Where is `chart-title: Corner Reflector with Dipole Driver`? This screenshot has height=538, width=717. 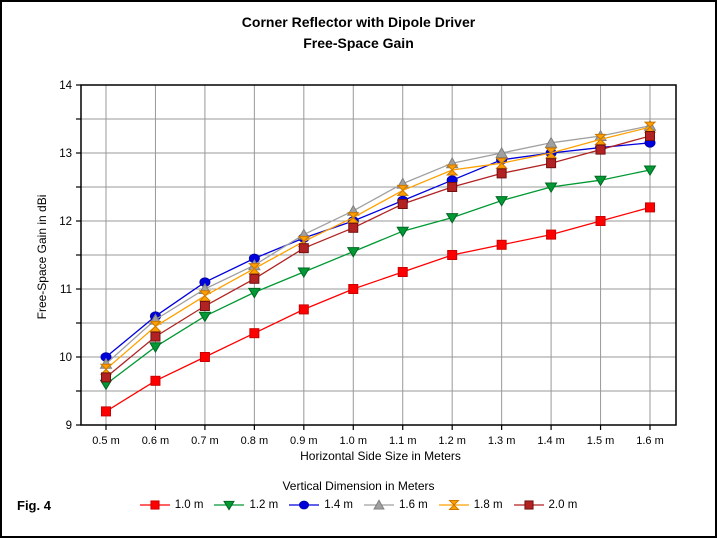 chart-title: Corner Reflector with Dipole Driver is located at coordinates (358, 22).